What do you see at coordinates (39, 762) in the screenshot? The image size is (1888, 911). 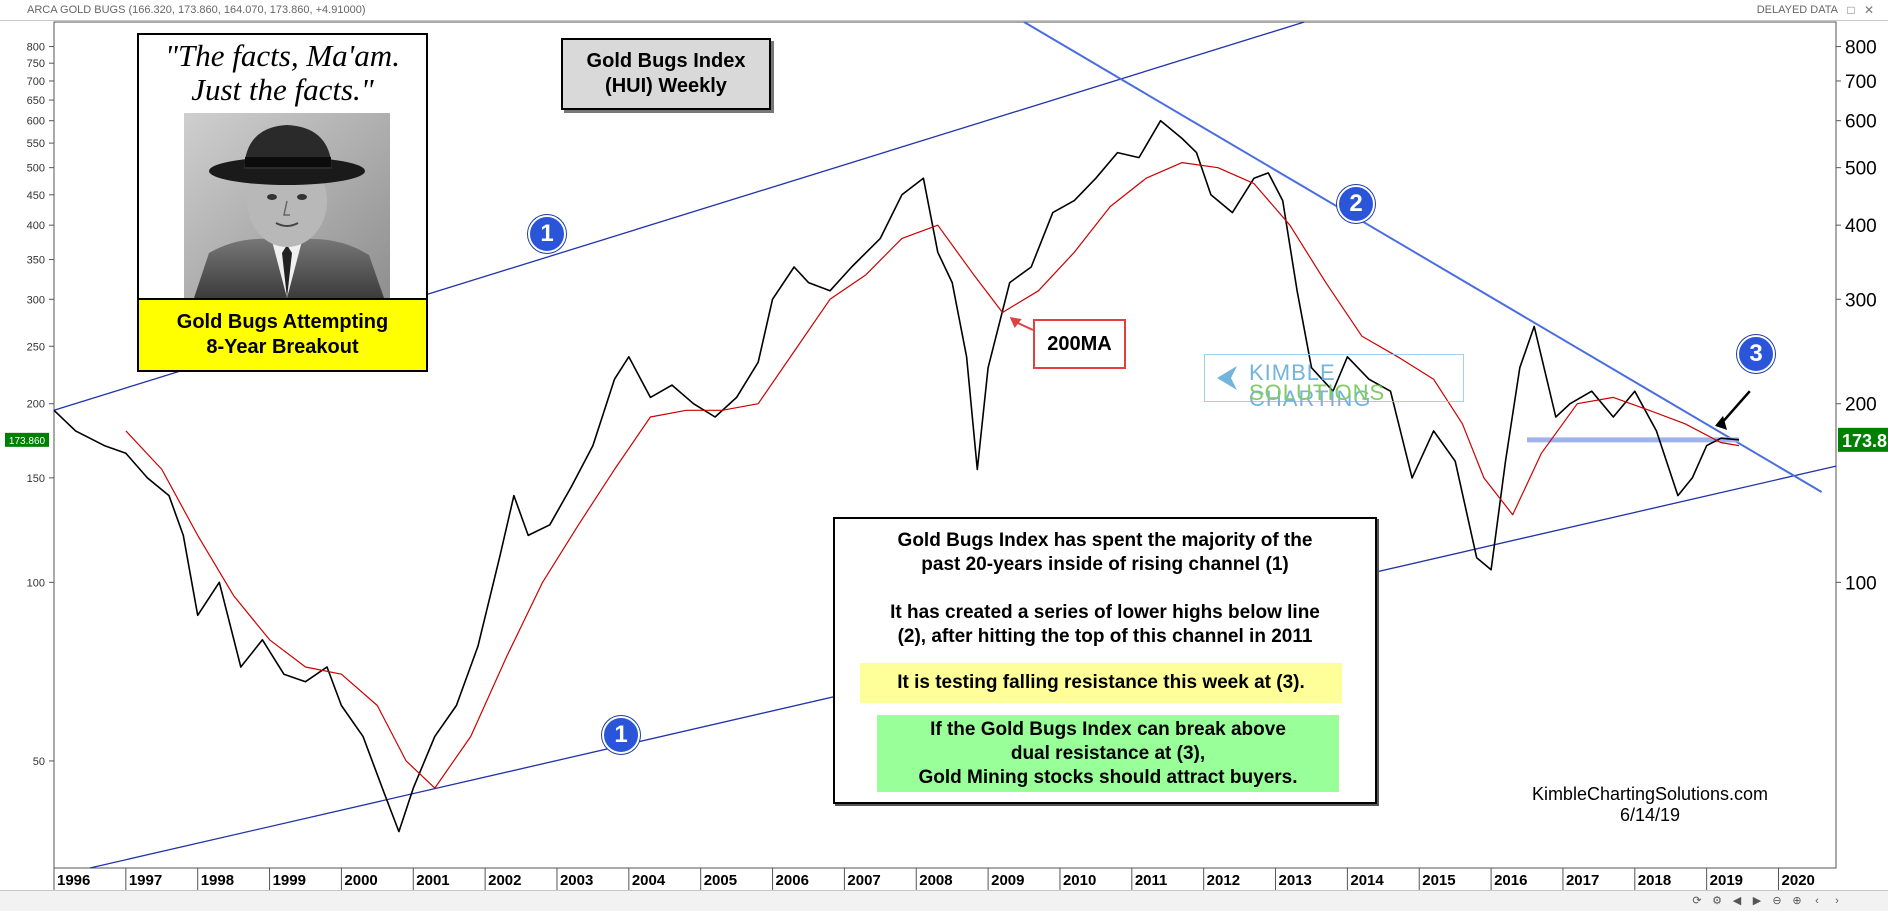 I see `y-tick-left-label: 50` at bounding box center [39, 762].